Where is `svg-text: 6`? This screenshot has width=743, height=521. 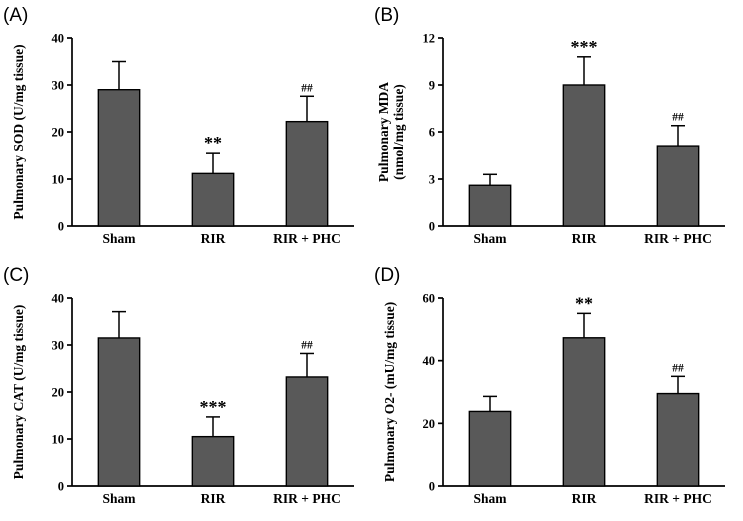 svg-text: 6 is located at coordinates (432, 133).